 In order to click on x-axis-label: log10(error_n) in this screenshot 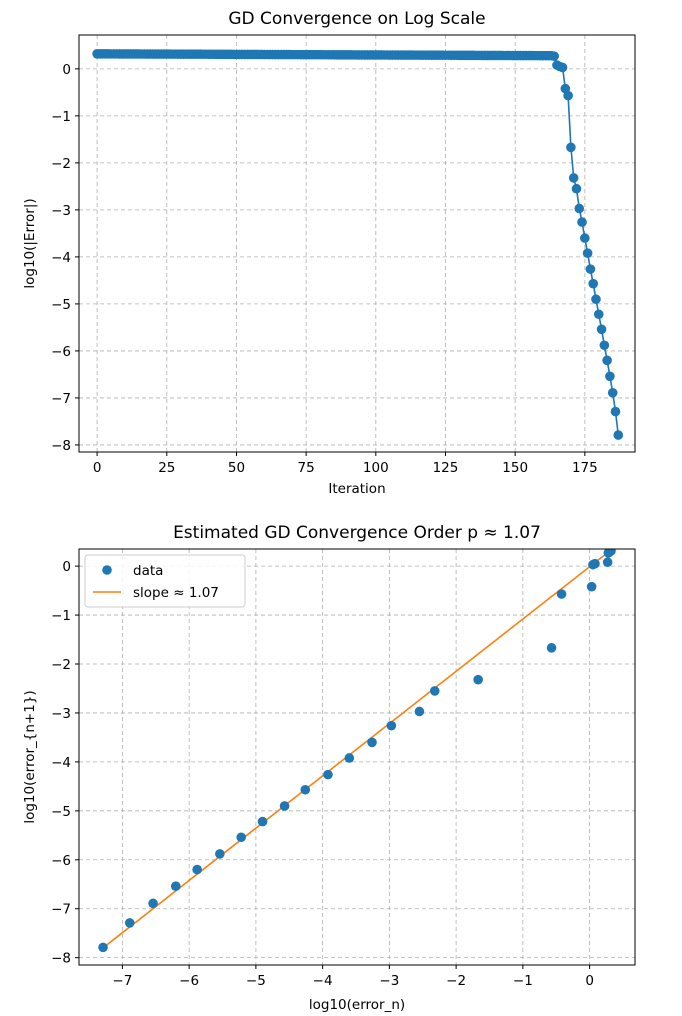, I will do `click(357, 1005)`.